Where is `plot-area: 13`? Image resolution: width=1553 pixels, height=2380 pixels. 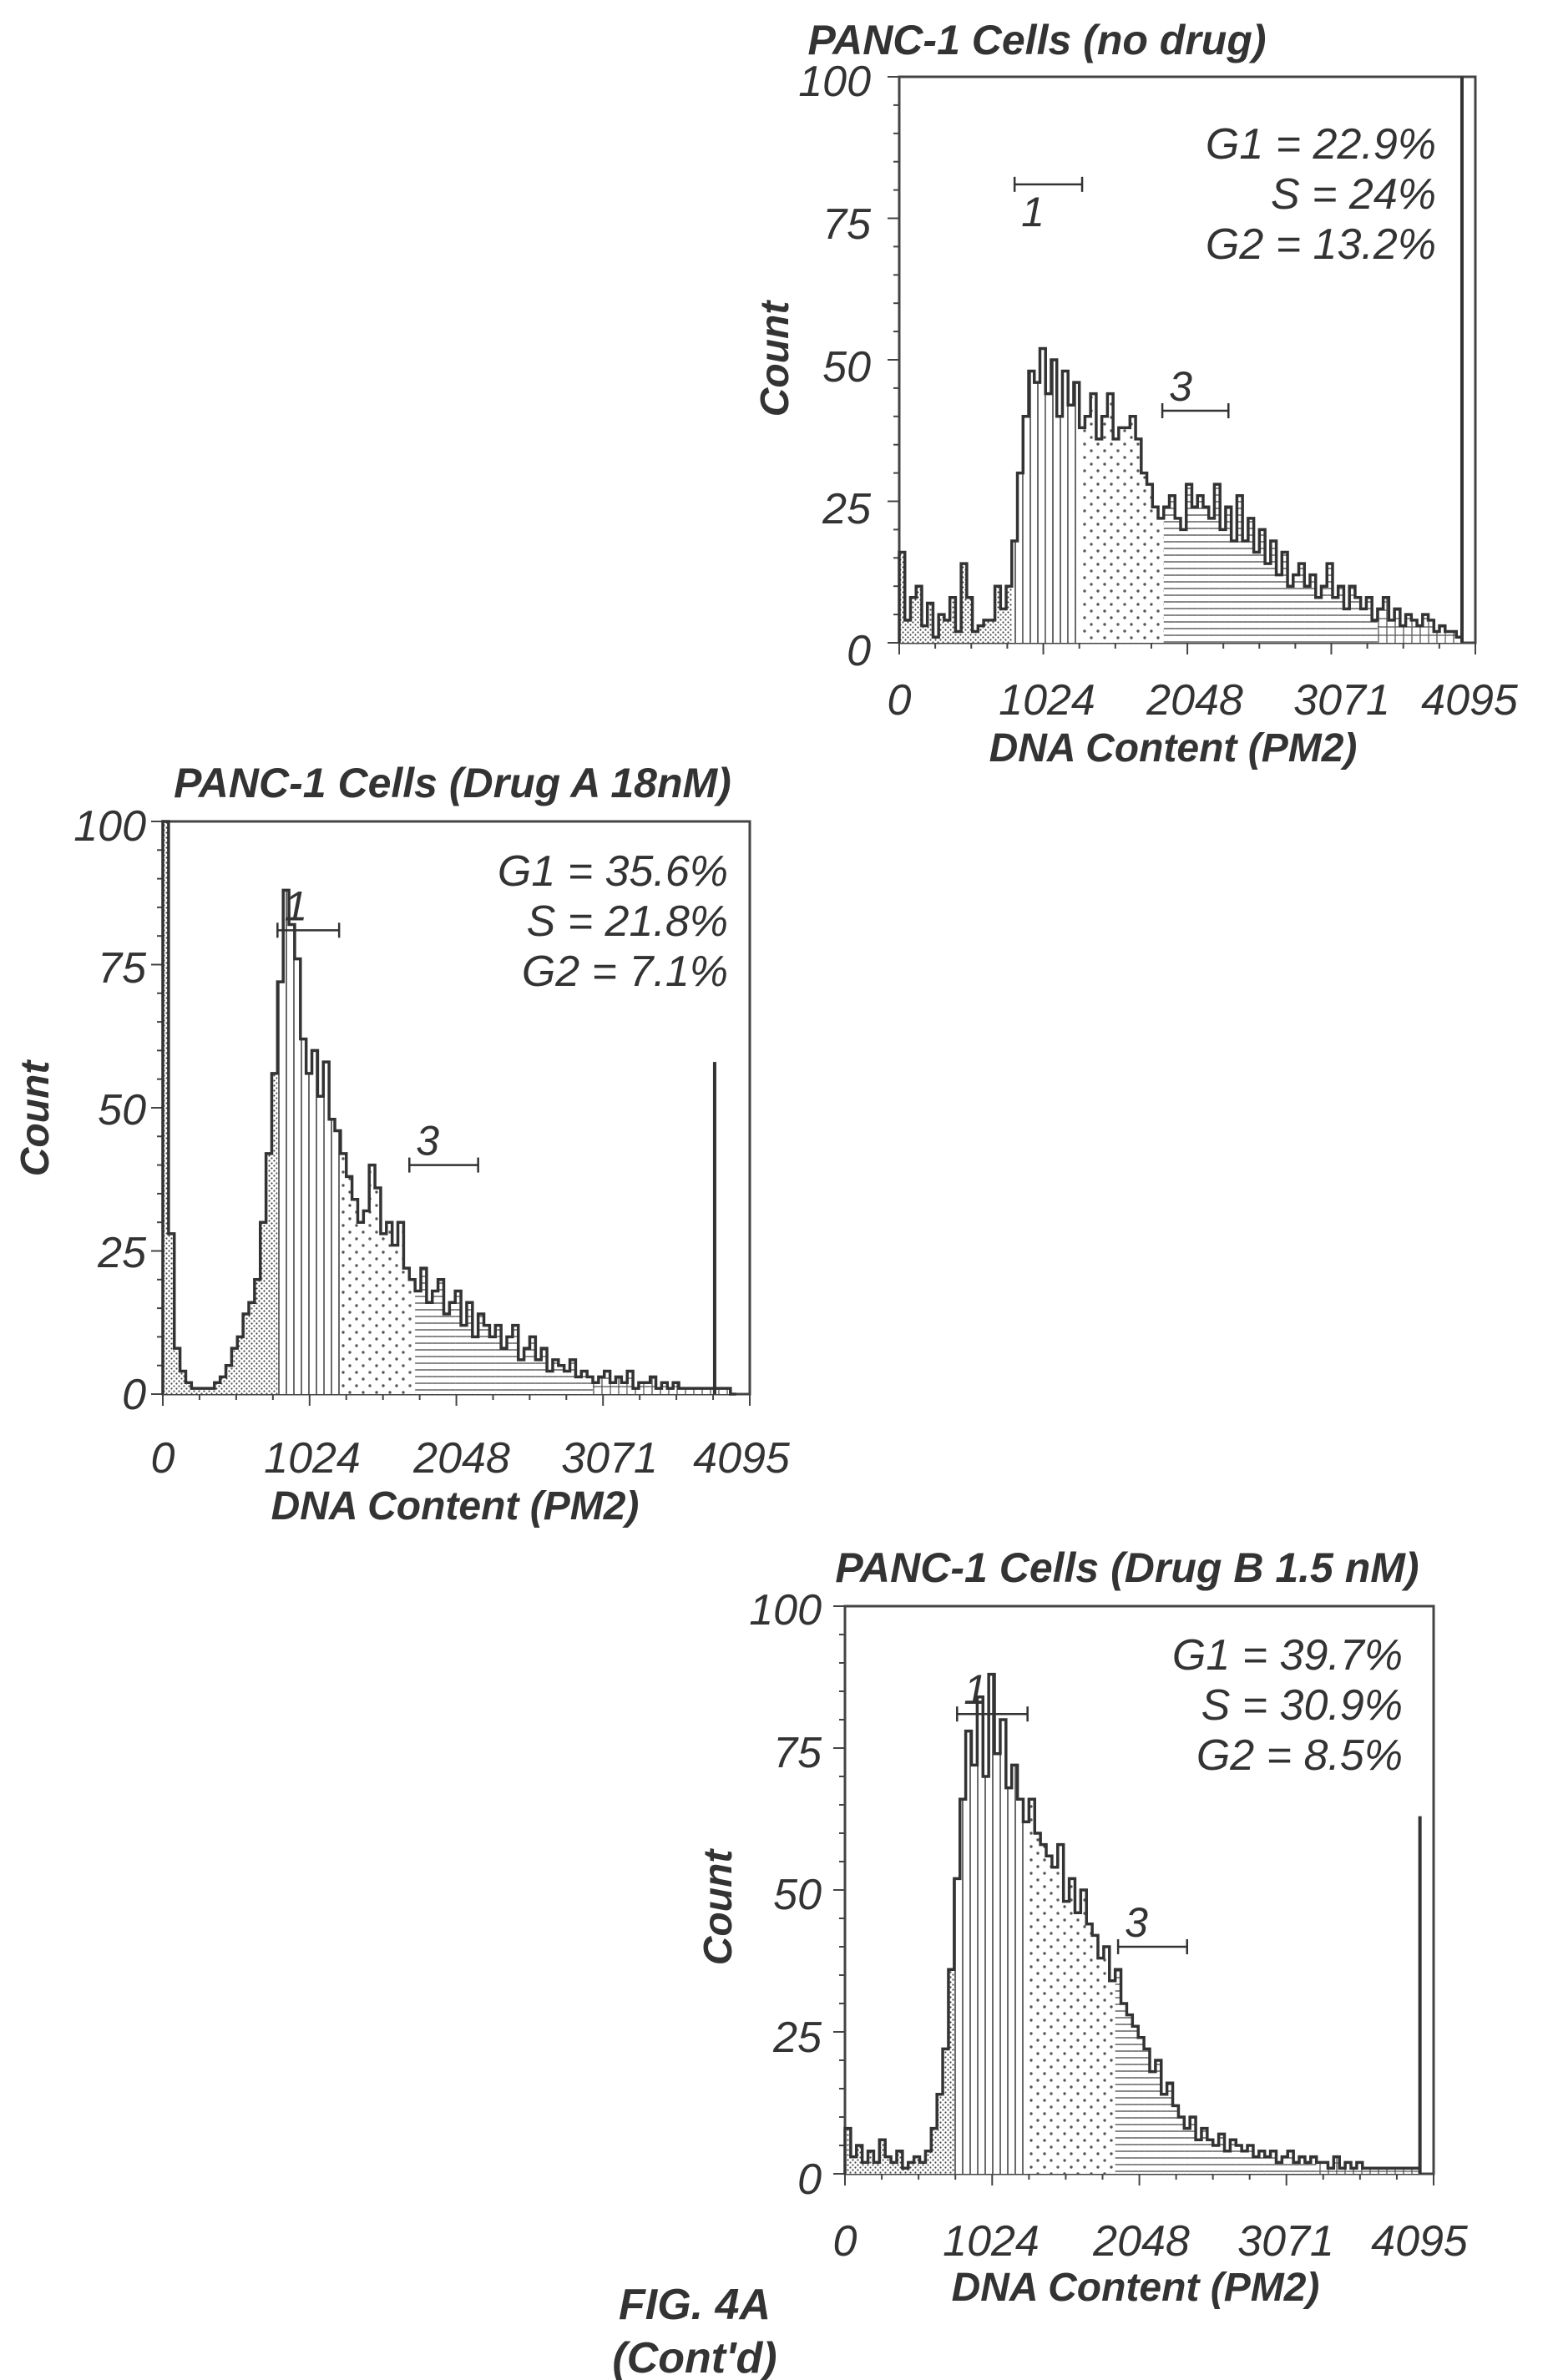
plot-area: 13 is located at coordinates (1182, 364).